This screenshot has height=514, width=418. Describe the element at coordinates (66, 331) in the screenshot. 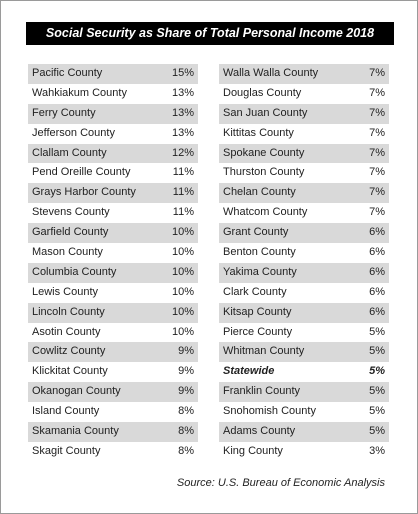

I see `county-name: Asotin County` at that location.